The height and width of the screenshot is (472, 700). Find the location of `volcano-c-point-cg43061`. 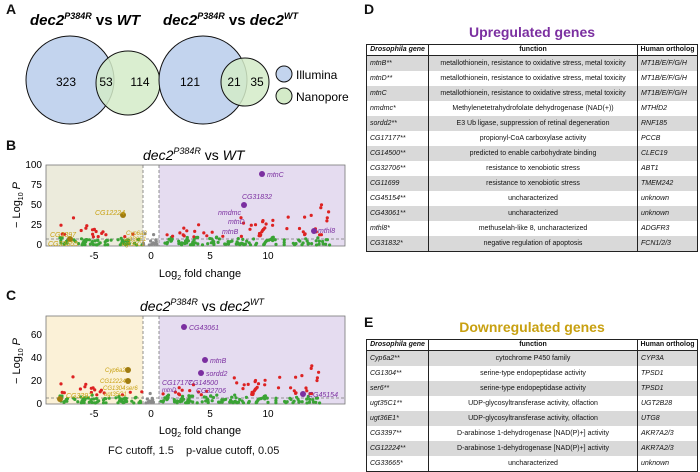

volcano-c-point-cg43061 is located at coordinates (184, 327).